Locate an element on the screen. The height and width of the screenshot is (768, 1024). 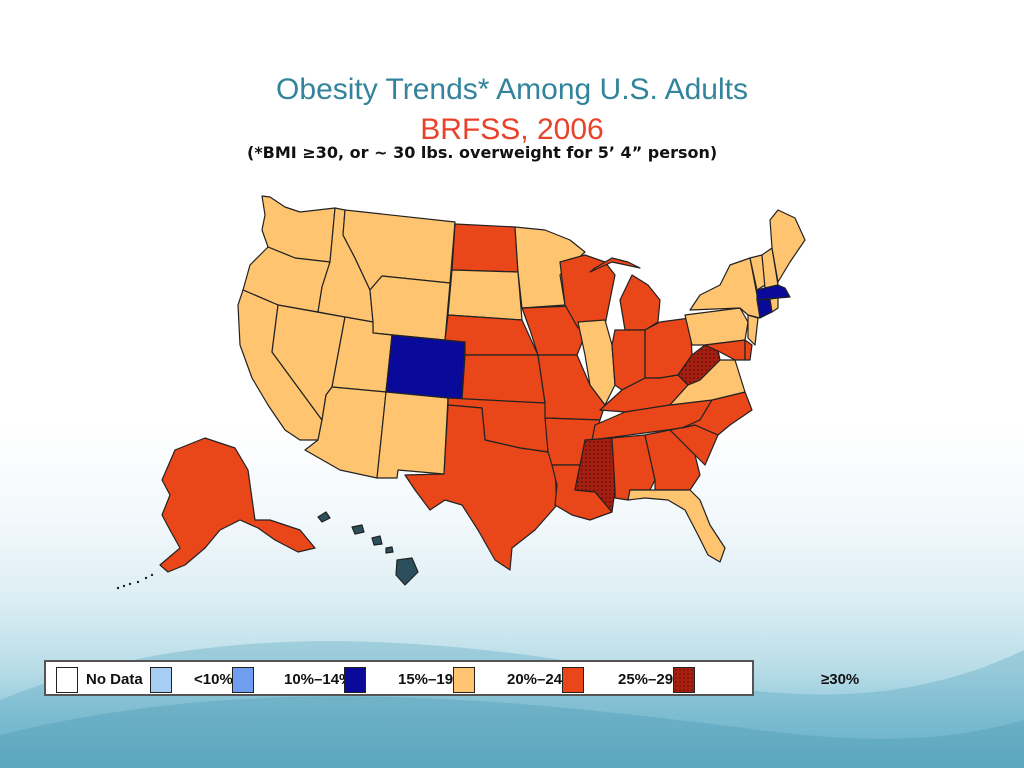
legend-label: 20%–24% is located at coordinates (541, 679).